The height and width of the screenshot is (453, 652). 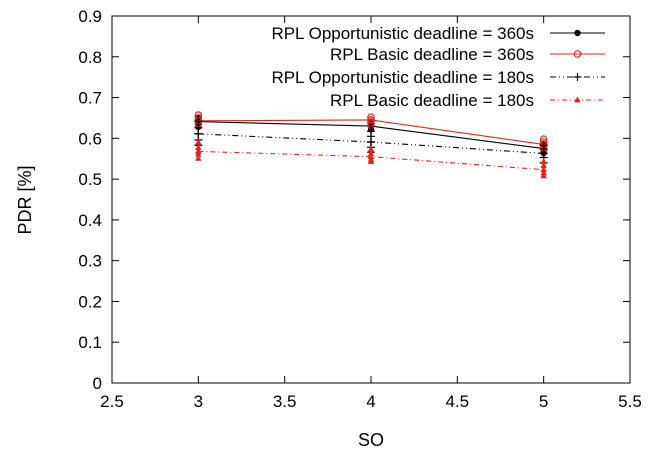 What do you see at coordinates (458, 401) in the screenshot?
I see `x-tick-label: 4.5` at bounding box center [458, 401].